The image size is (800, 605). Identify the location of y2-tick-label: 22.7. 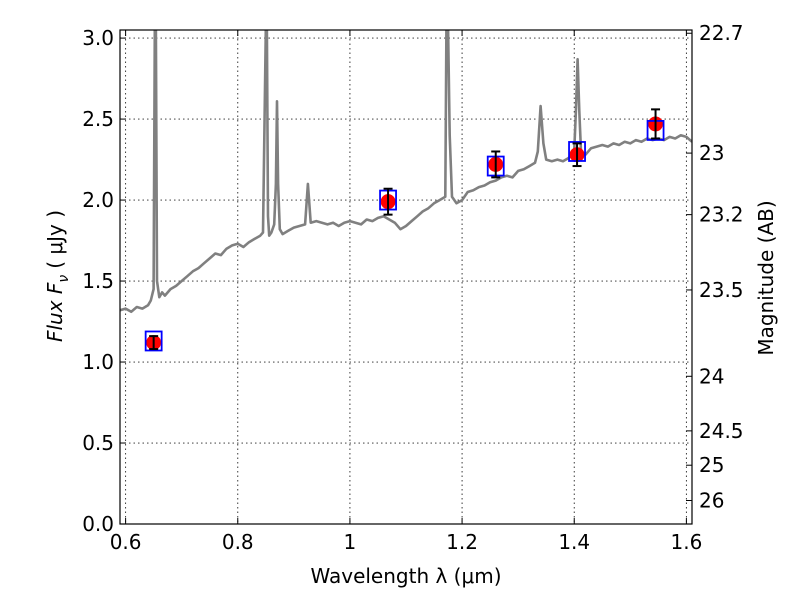
(721, 33).